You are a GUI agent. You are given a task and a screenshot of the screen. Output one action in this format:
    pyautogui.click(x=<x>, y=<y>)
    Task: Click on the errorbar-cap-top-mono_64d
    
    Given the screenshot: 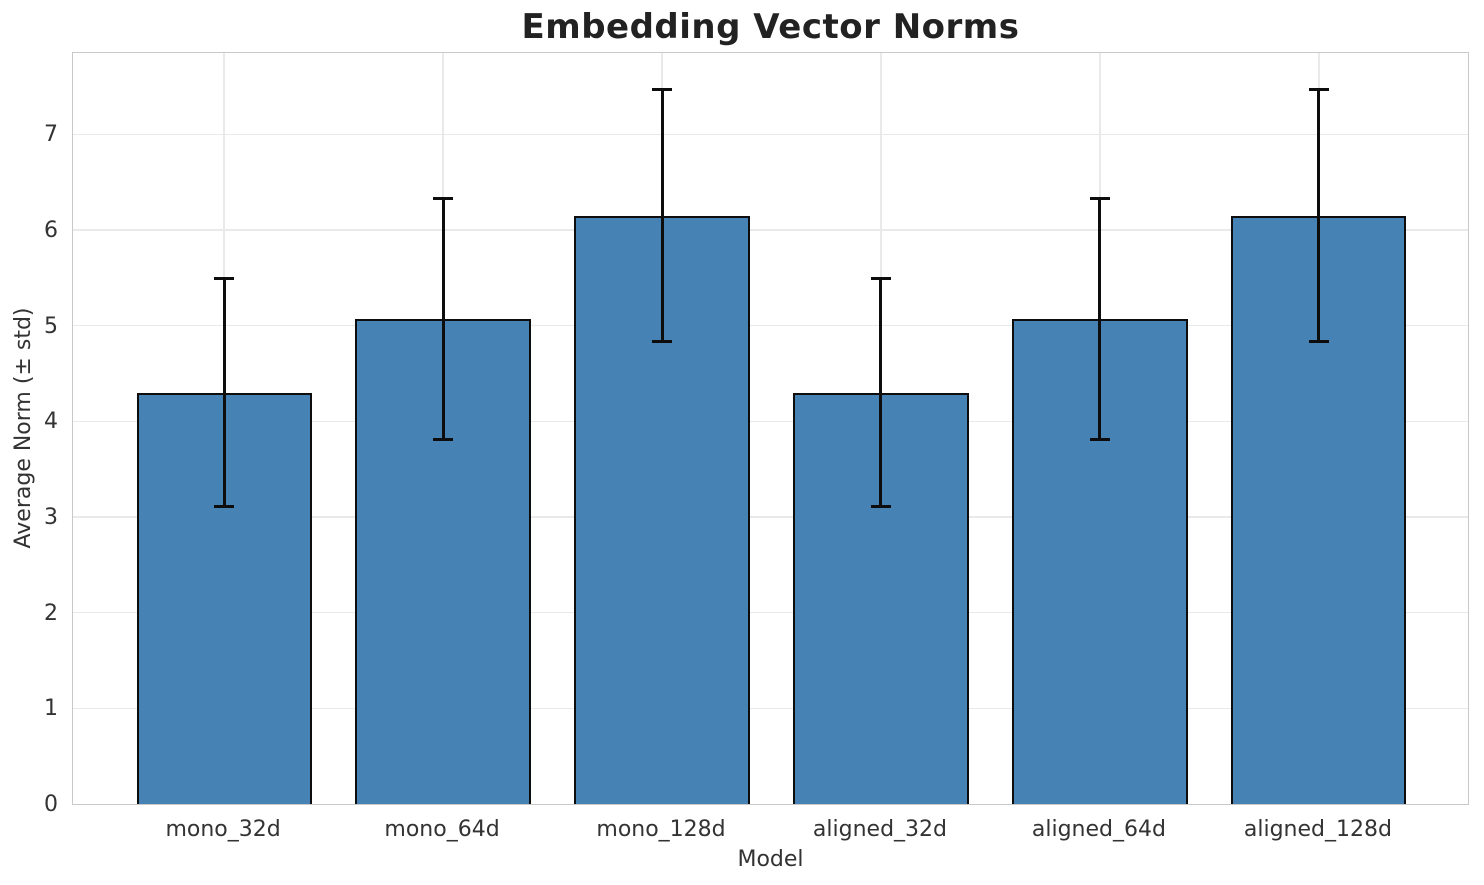 What is the action you would take?
    pyautogui.click(x=443, y=198)
    